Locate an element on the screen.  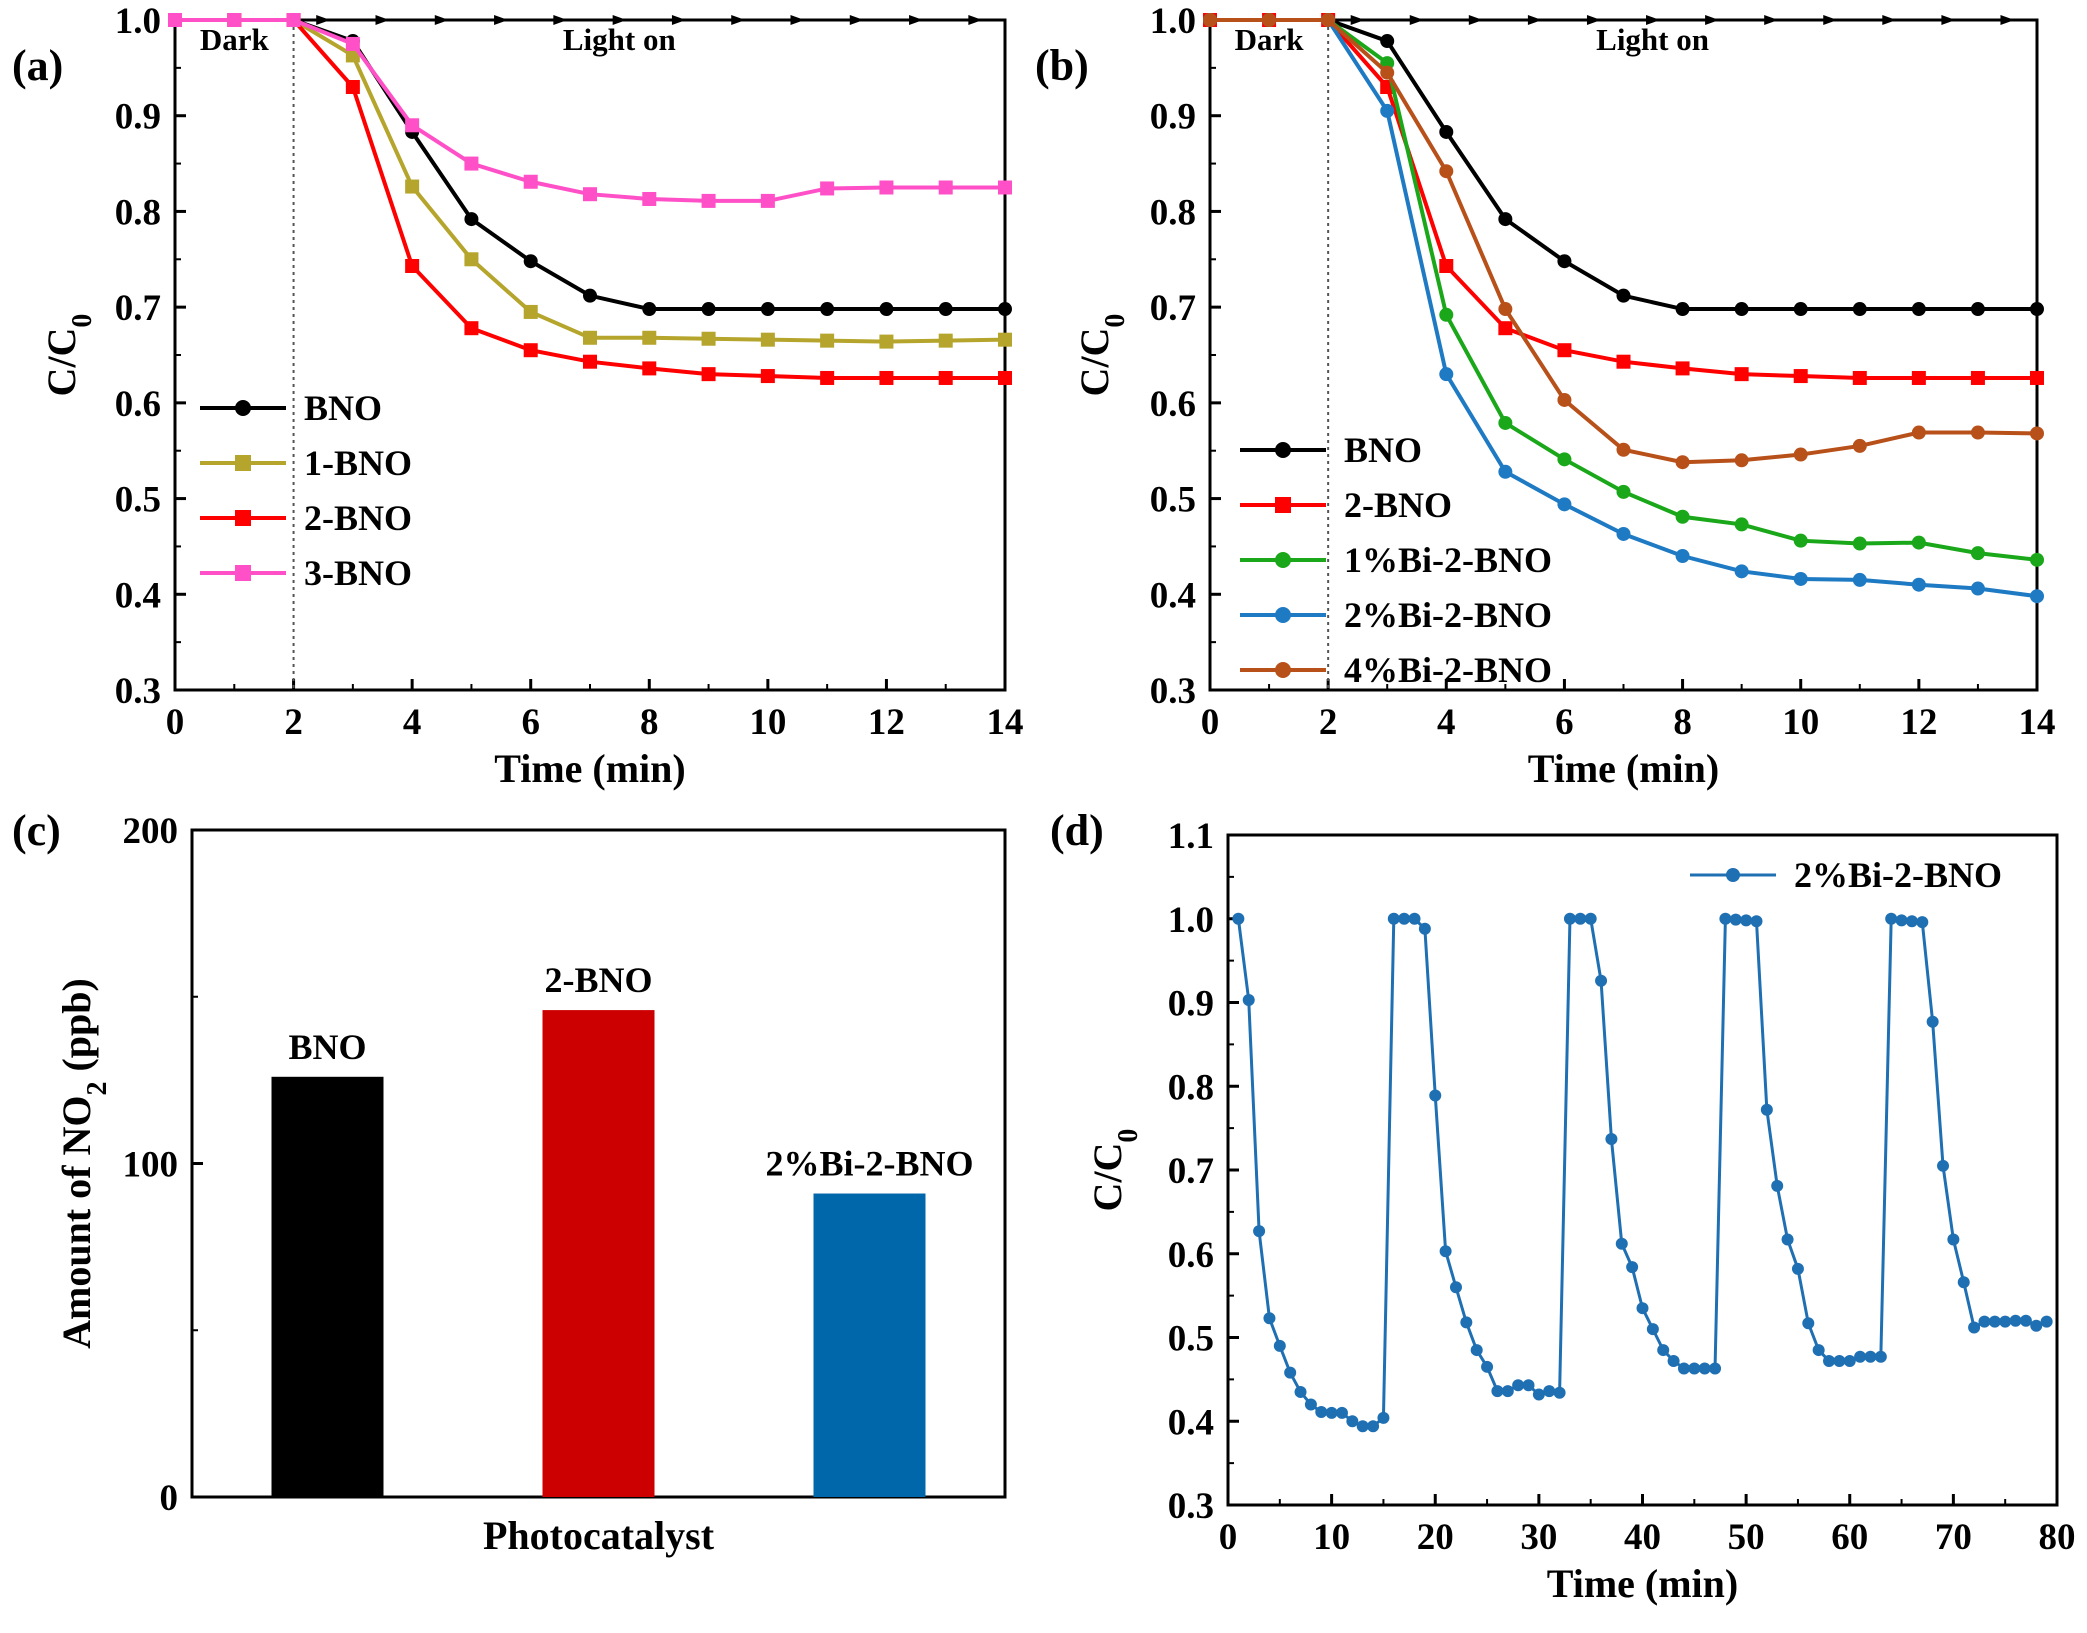
x-tick-label: 14 is located at coordinates (2037, 722).